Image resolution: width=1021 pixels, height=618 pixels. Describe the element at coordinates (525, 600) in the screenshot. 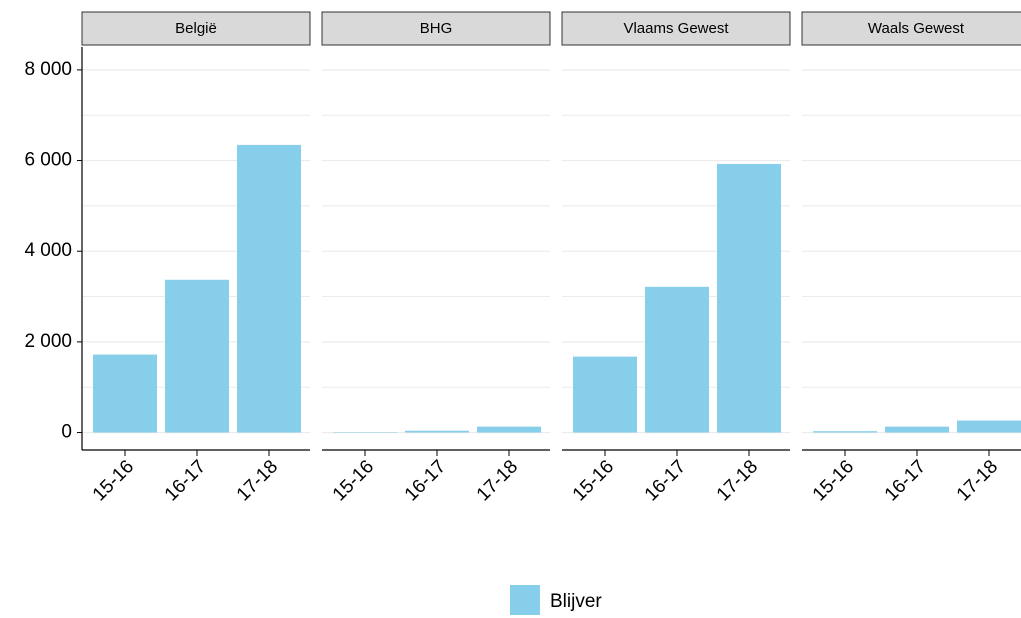

I see `legend-swatch` at that location.